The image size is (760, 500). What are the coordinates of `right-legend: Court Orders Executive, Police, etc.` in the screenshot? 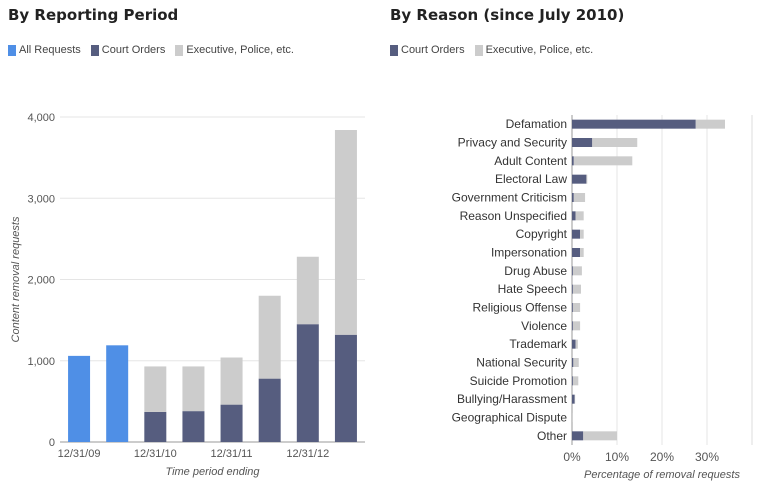 It's located at (491, 50).